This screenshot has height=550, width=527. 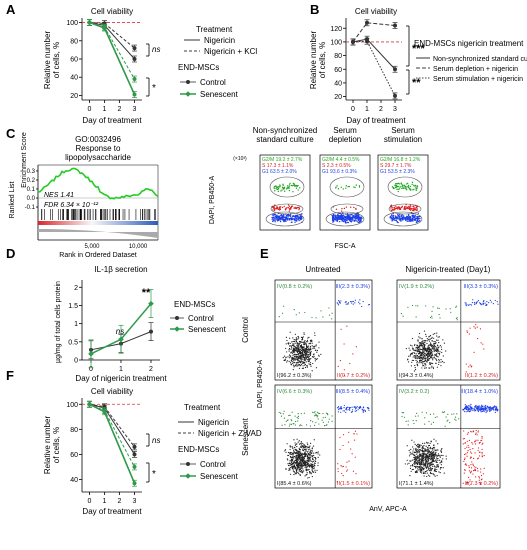 I want to click on quadrant-label-ii: II(1.2 ± 0.2%), so click(x=481, y=376).